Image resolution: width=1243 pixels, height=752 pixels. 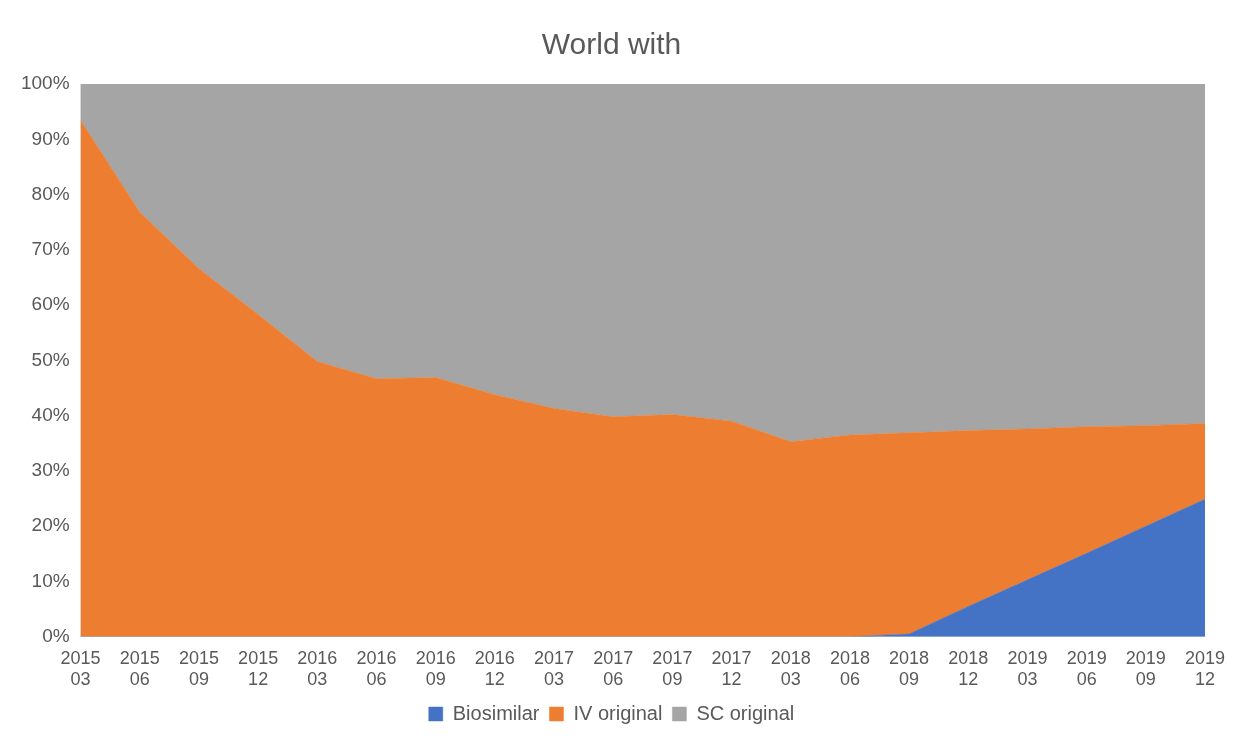 I want to click on x-tick-label: 2015 03, so click(x=80, y=668).